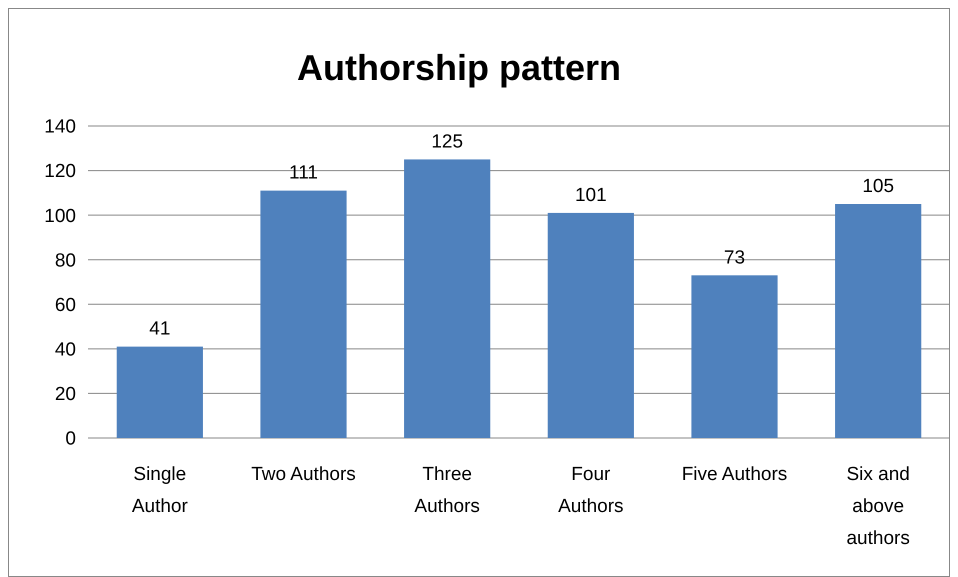  Describe the element at coordinates (735, 474) in the screenshot. I see `x-tick-label: Five Authors` at that location.